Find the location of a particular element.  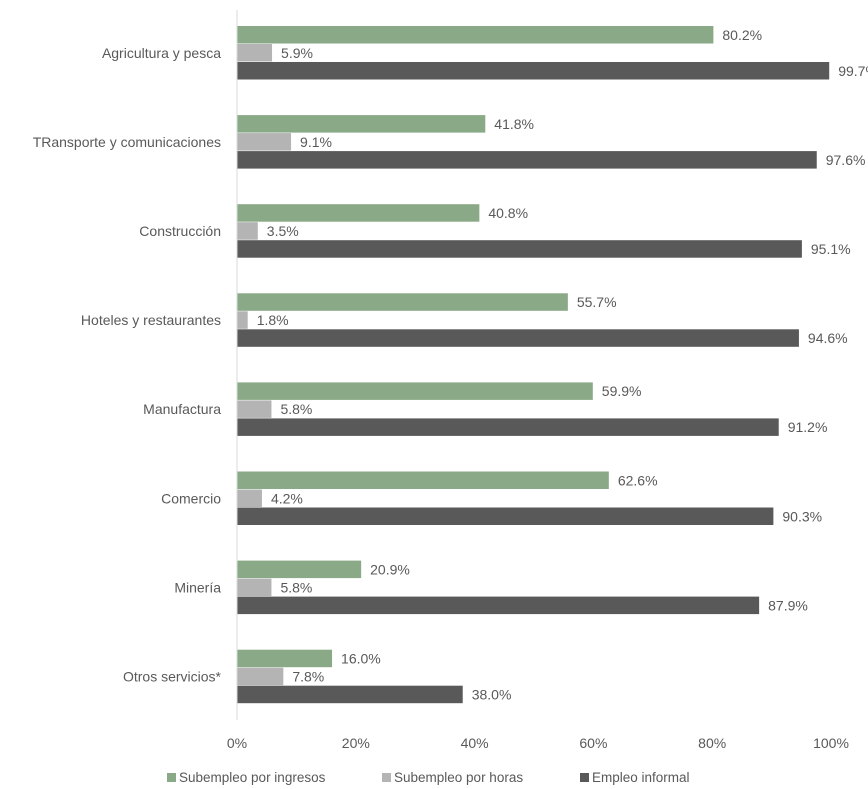

category-label: Hoteles y restaurantes is located at coordinates (151, 320).